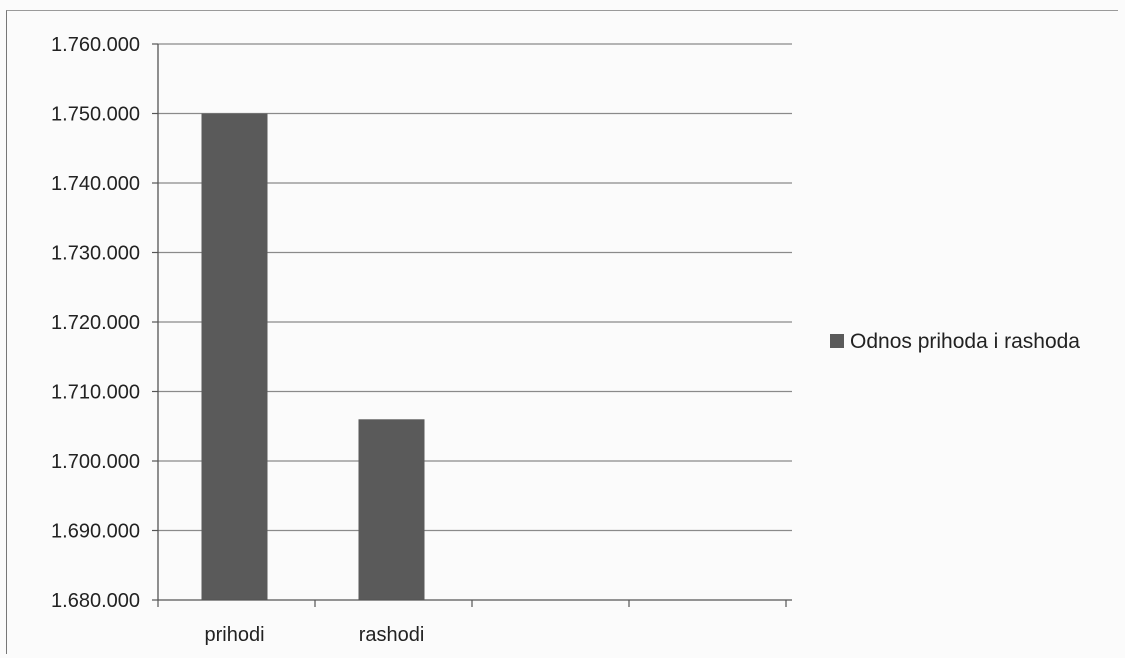  What do you see at coordinates (965, 341) in the screenshot?
I see `legend-label: Odnos prihoda i rashoda` at bounding box center [965, 341].